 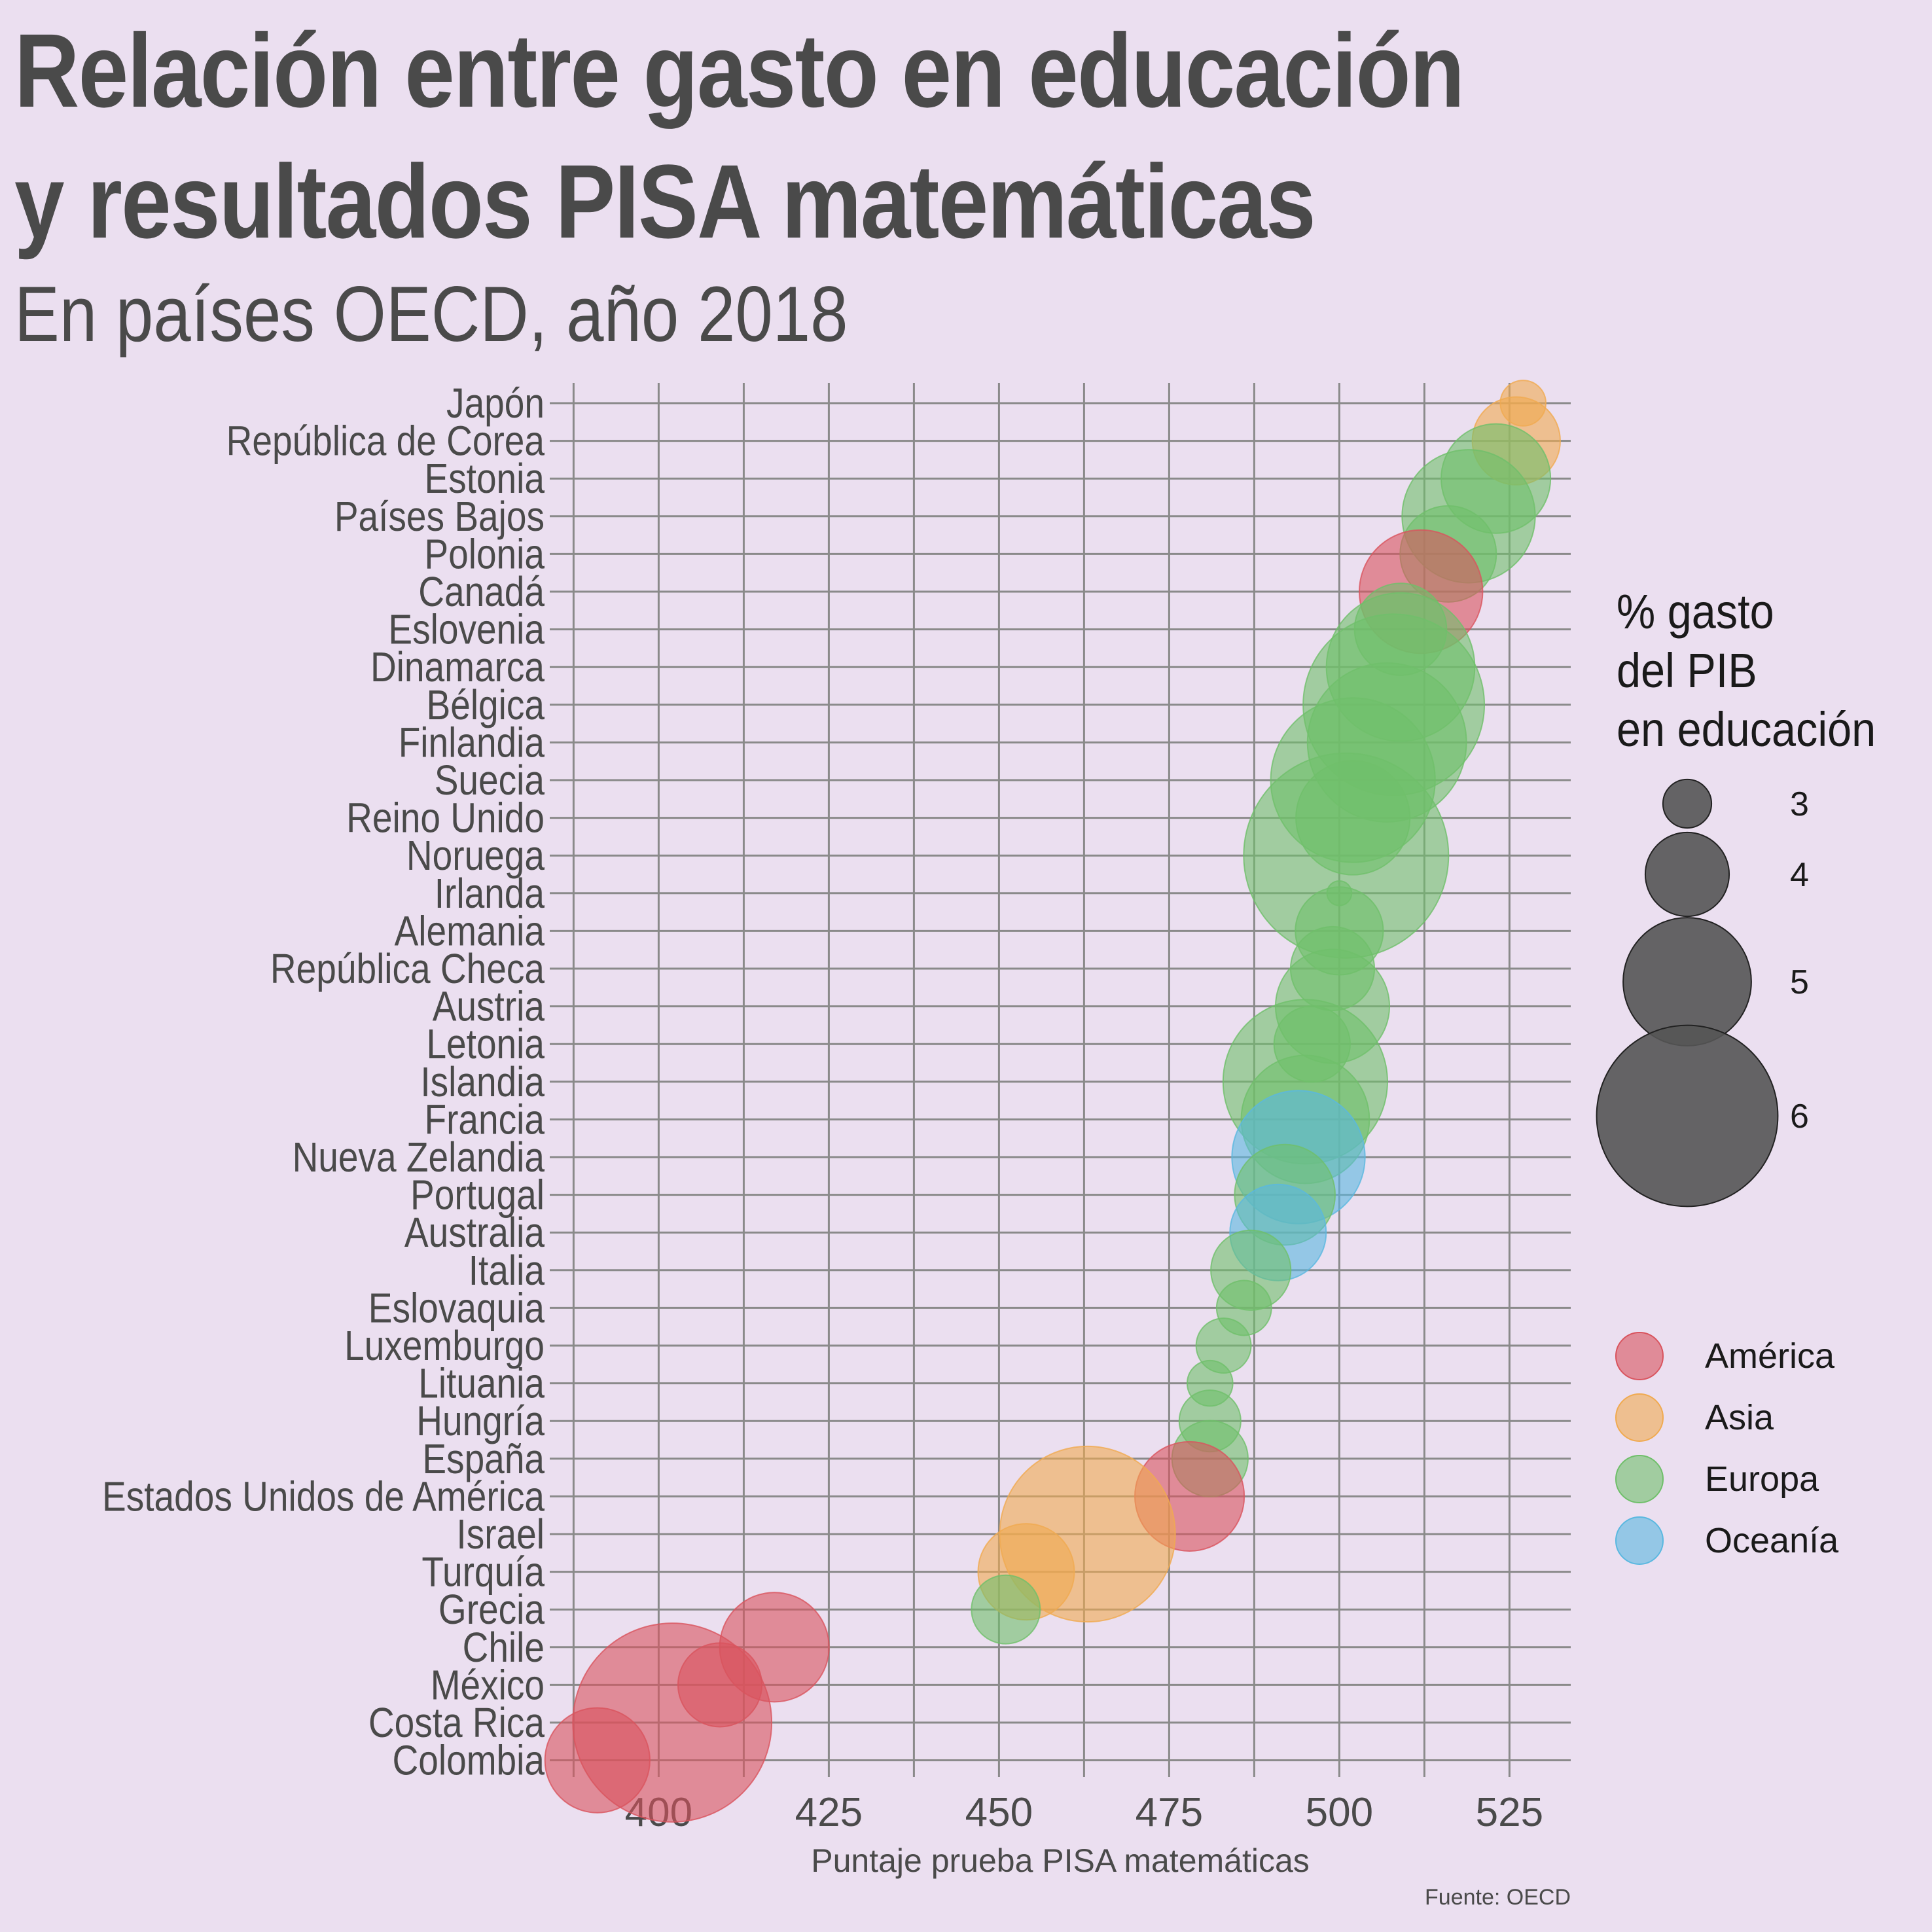 I want to click on country-label: Estados Unidos de América, so click(x=323, y=1496).